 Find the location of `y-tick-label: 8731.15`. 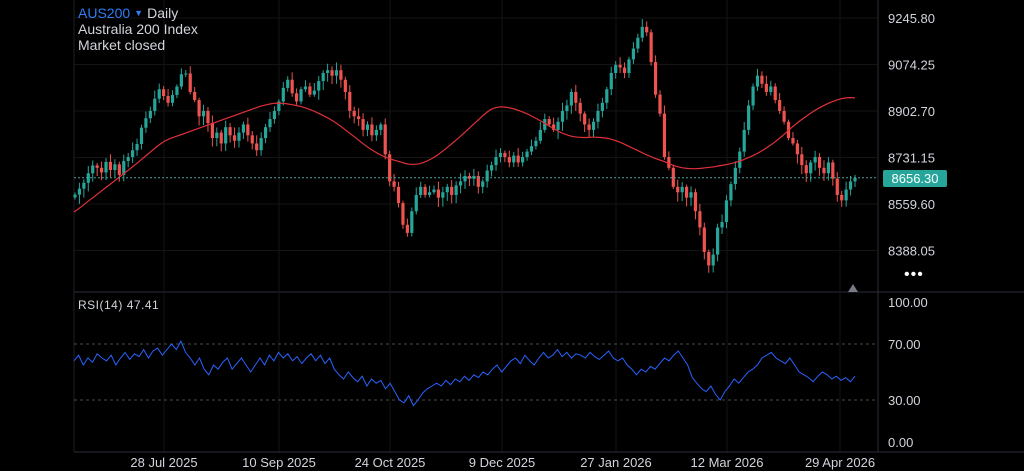

y-tick-label: 8731.15 is located at coordinates (911, 157).